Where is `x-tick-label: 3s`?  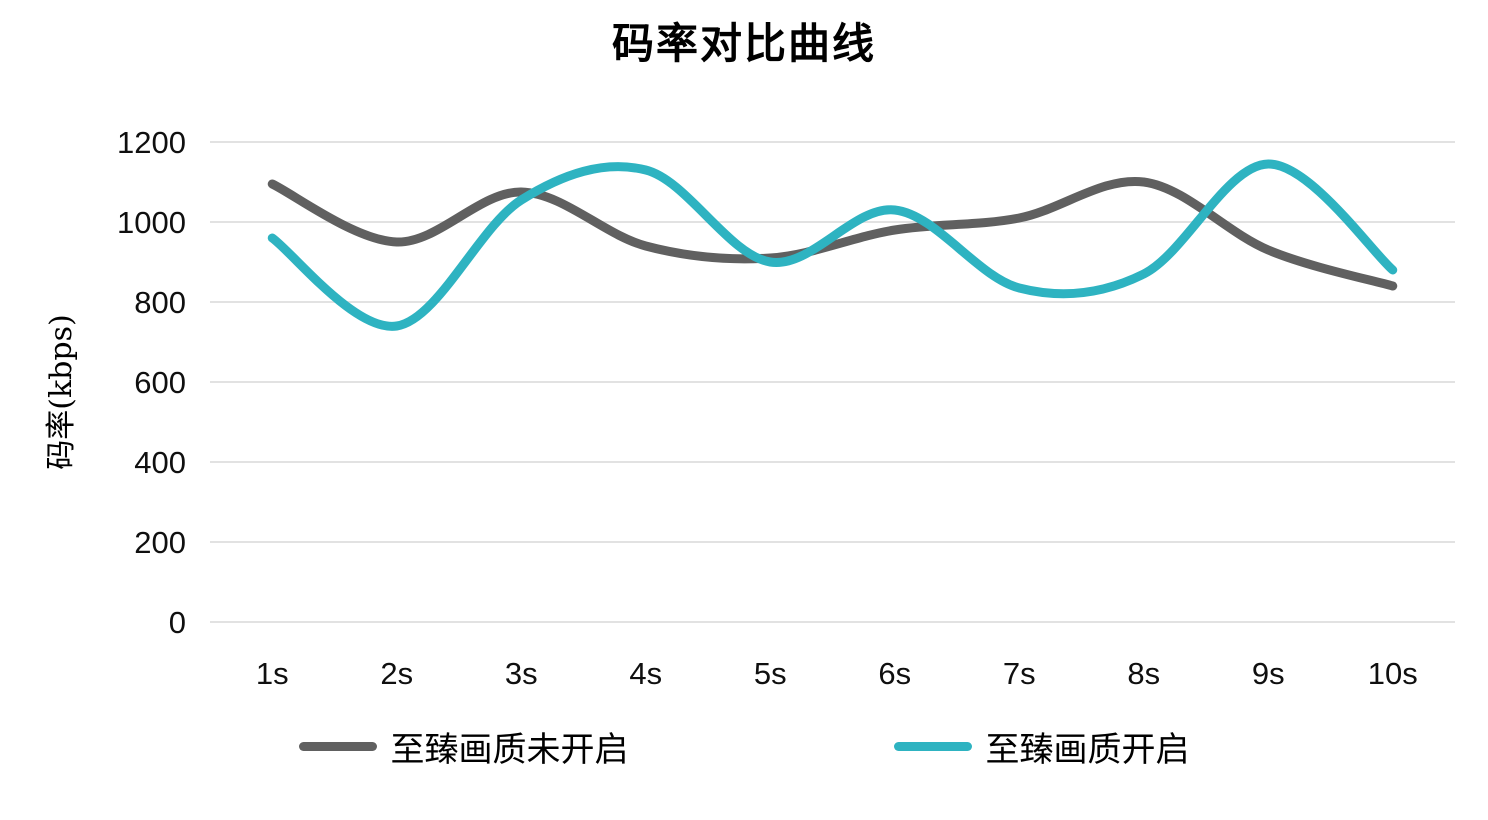 x-tick-label: 3s is located at coordinates (521, 673).